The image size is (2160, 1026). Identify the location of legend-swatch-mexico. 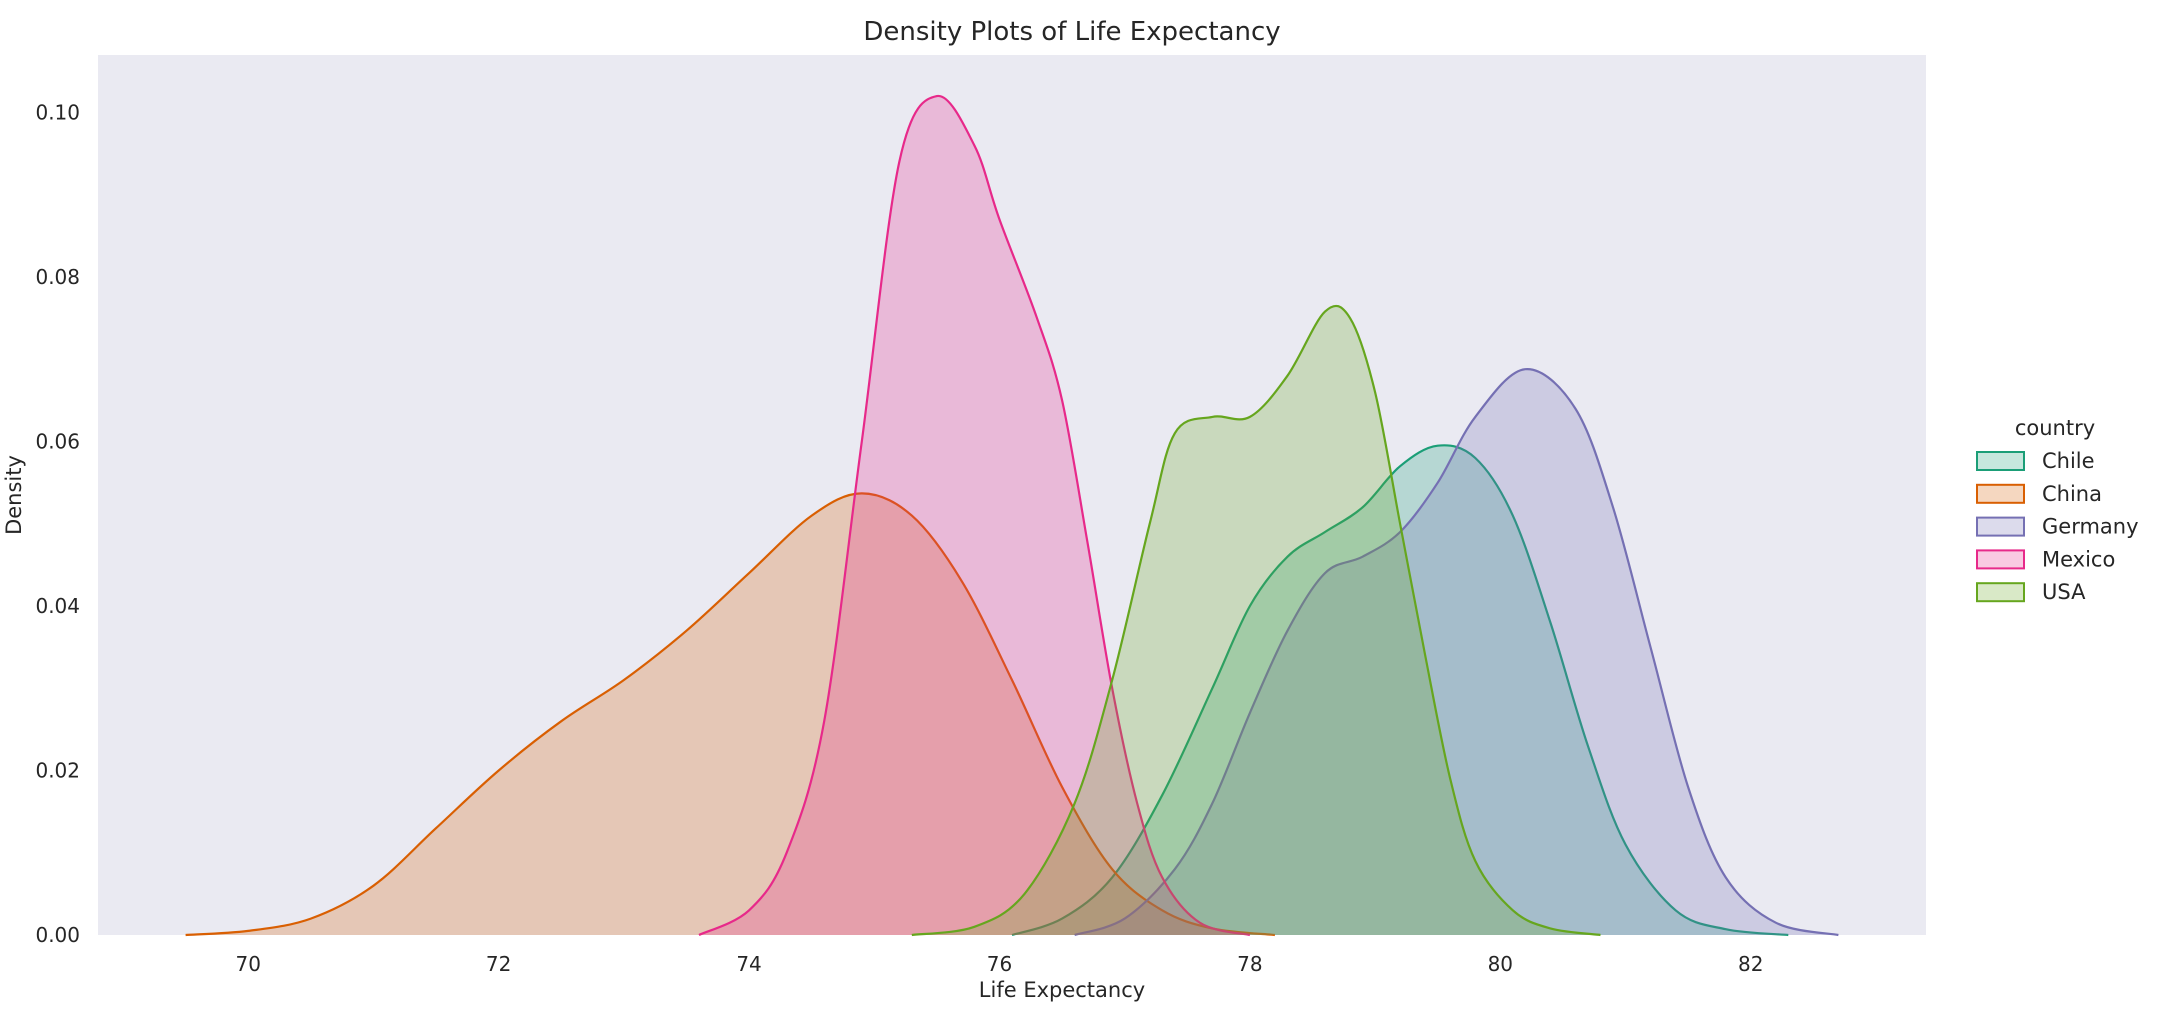
(2000, 559).